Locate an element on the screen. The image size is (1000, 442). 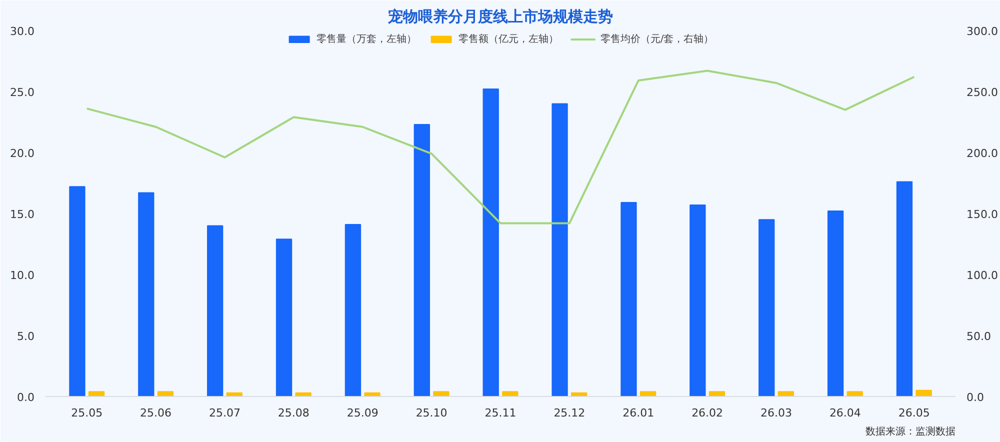
chart-title: 宠物喂养分月度线上市场规模走势 is located at coordinates (500, 17).